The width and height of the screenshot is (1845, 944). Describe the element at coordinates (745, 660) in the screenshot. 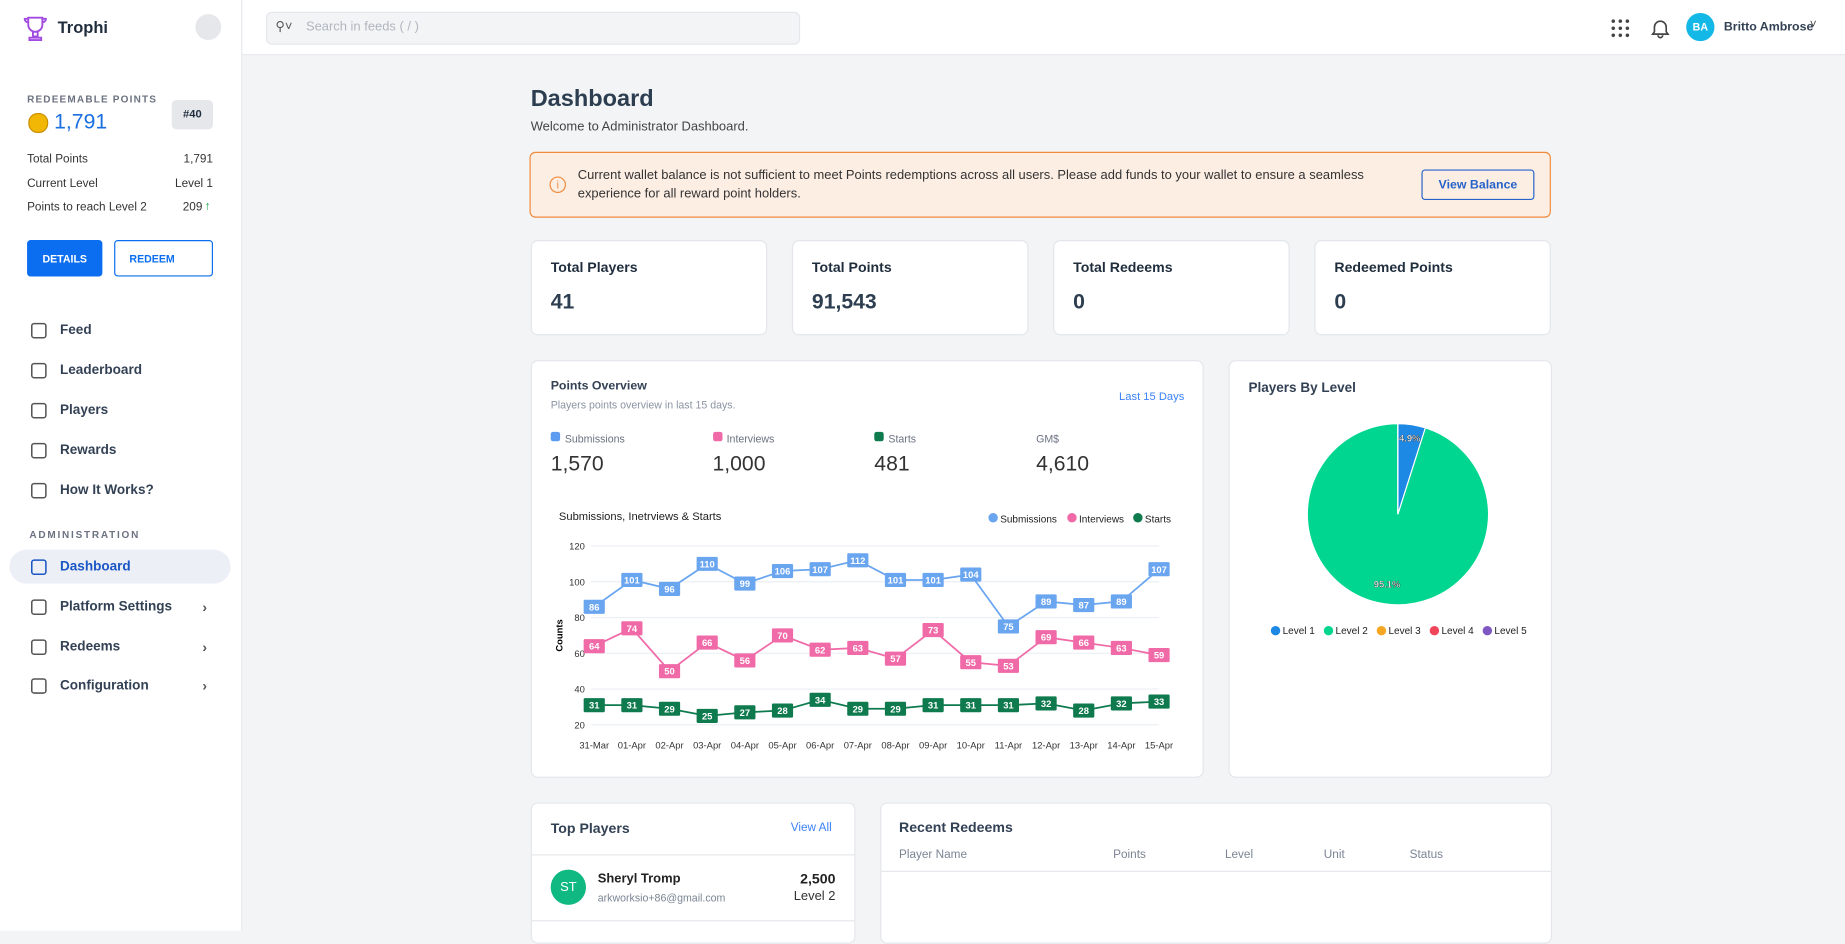

I see `point-label: 56` at that location.